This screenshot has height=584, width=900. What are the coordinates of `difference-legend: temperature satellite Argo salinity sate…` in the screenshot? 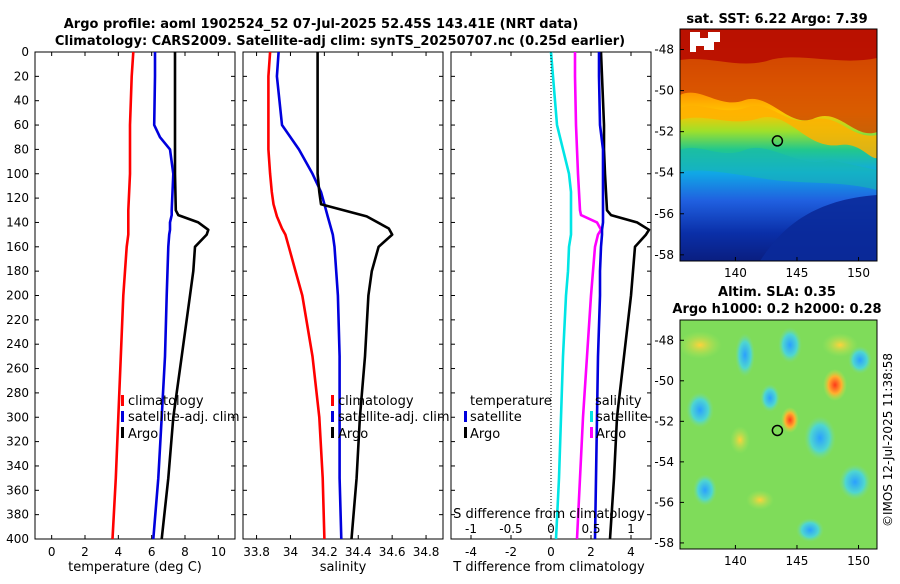 It's located at (556, 418).